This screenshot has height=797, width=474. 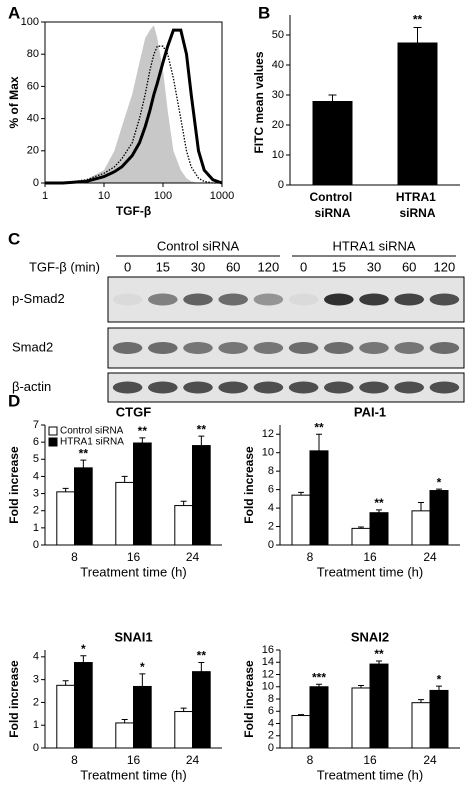 What do you see at coordinates (30, 22) in the screenshot?
I see `y-tick-label: 100` at bounding box center [30, 22].